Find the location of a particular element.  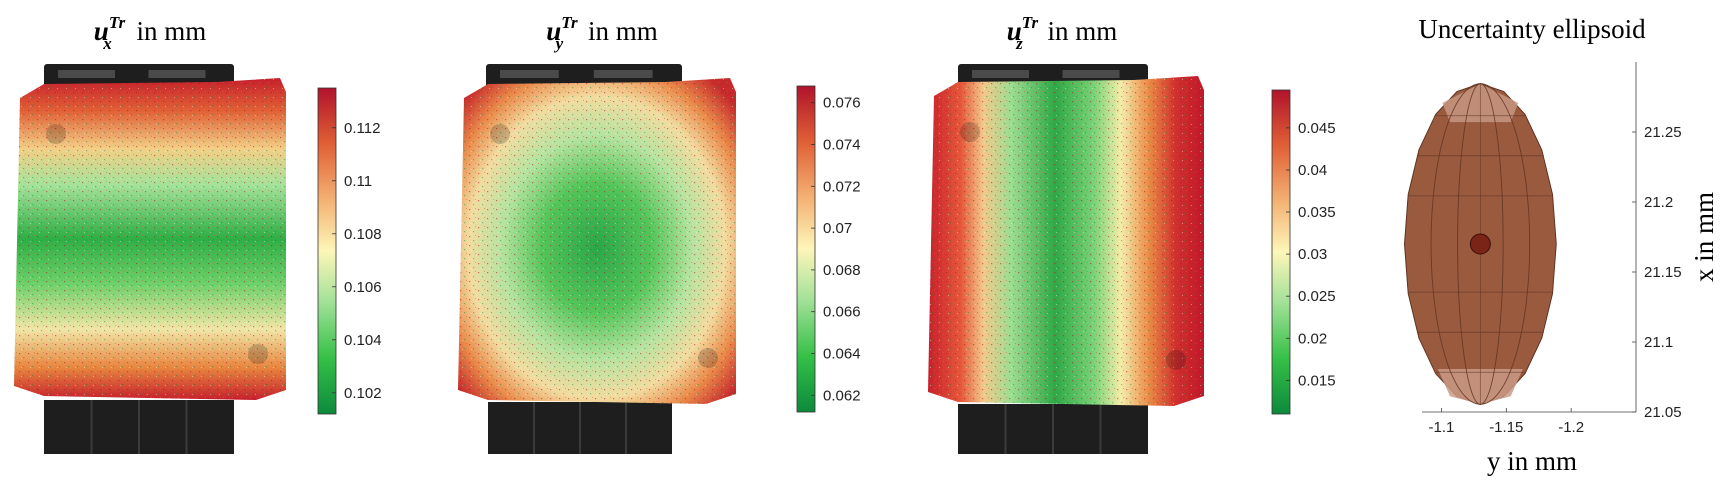

colorbar-tick-label: 0.072 is located at coordinates (842, 186).